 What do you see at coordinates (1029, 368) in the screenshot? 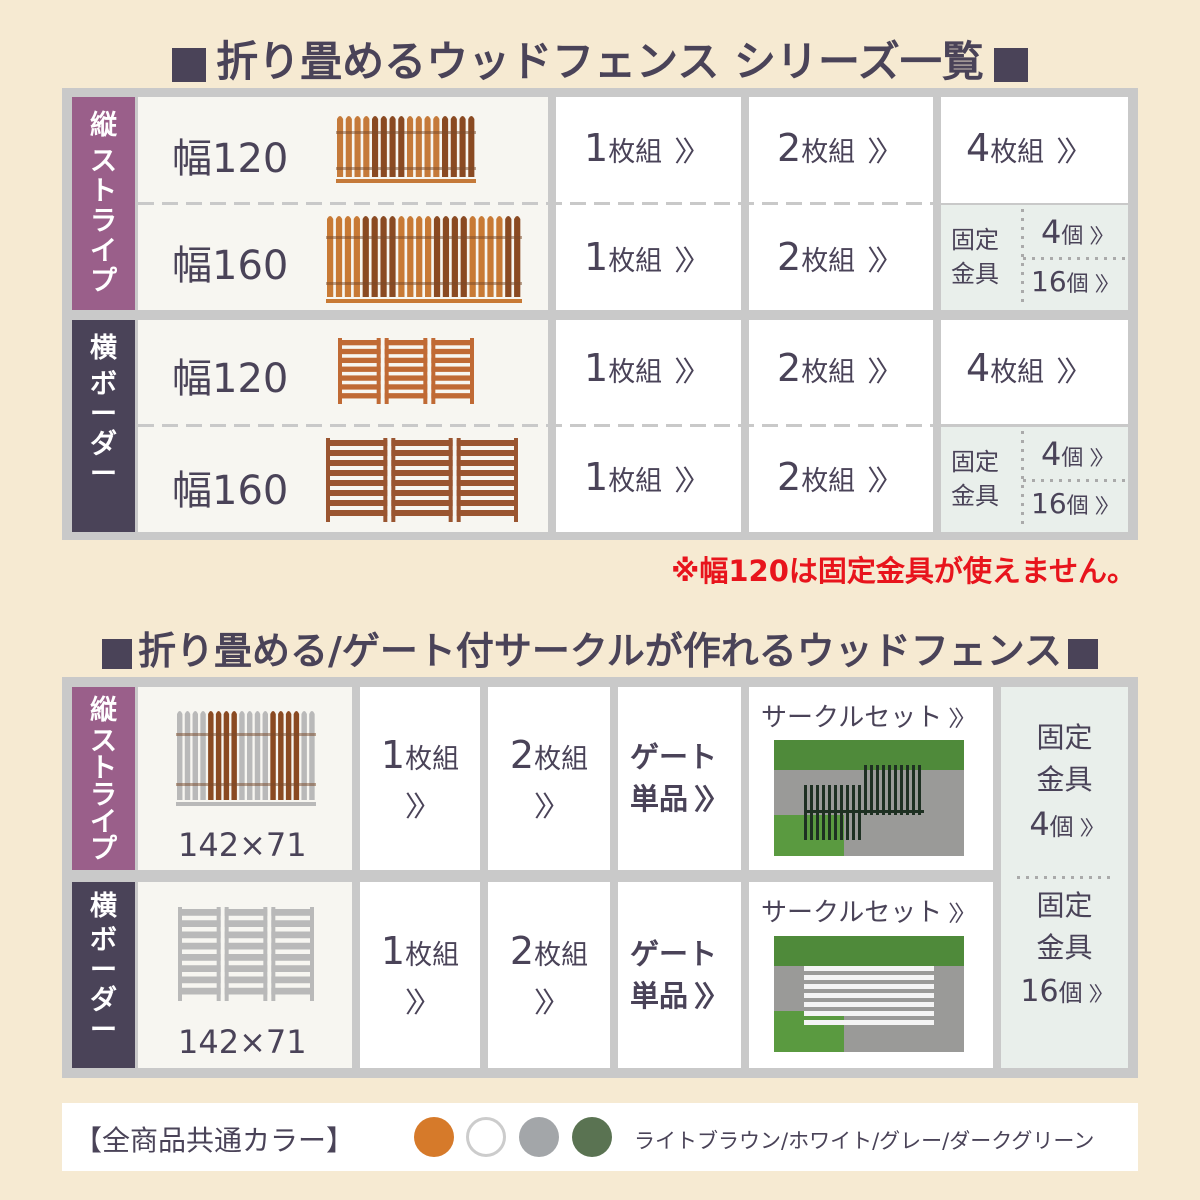
I see `link-4-set-horizontal-120: 4枚組 〉〉` at bounding box center [1029, 368].